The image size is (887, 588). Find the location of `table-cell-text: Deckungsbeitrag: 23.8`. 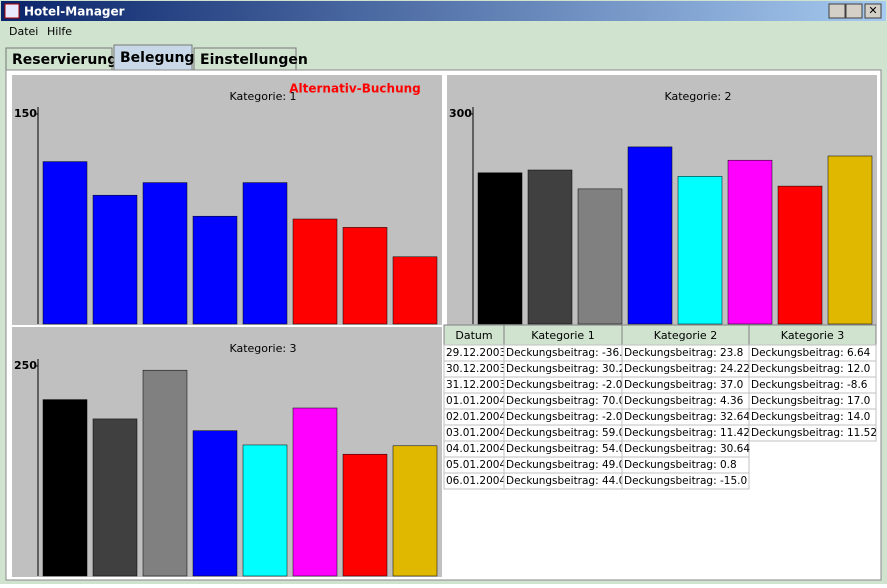

table-cell-text: Deckungsbeitrag: 23.8 is located at coordinates (683, 353).